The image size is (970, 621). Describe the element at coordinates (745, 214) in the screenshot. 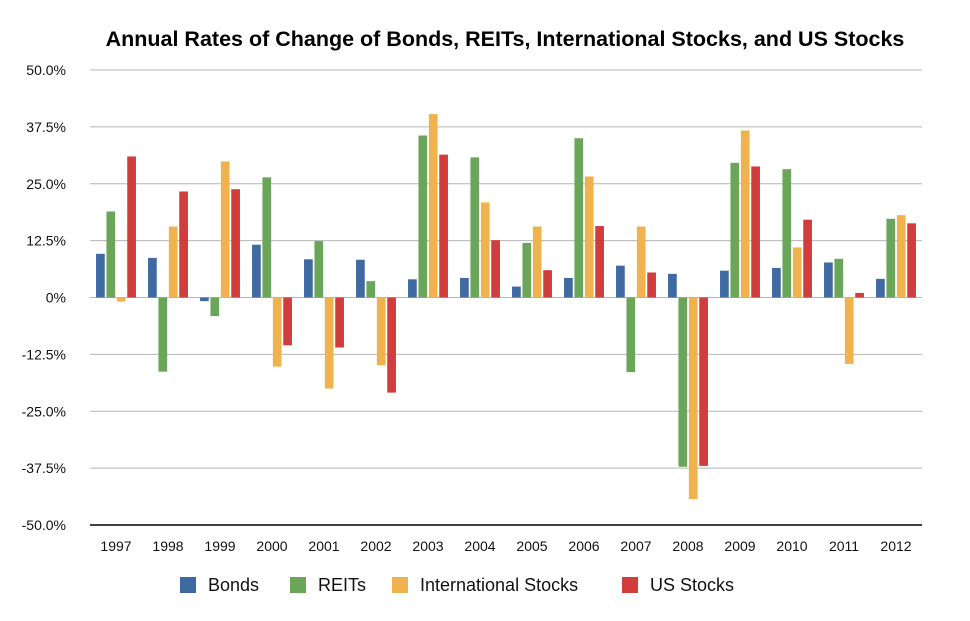

I see `bar-international-stocks-2009` at that location.